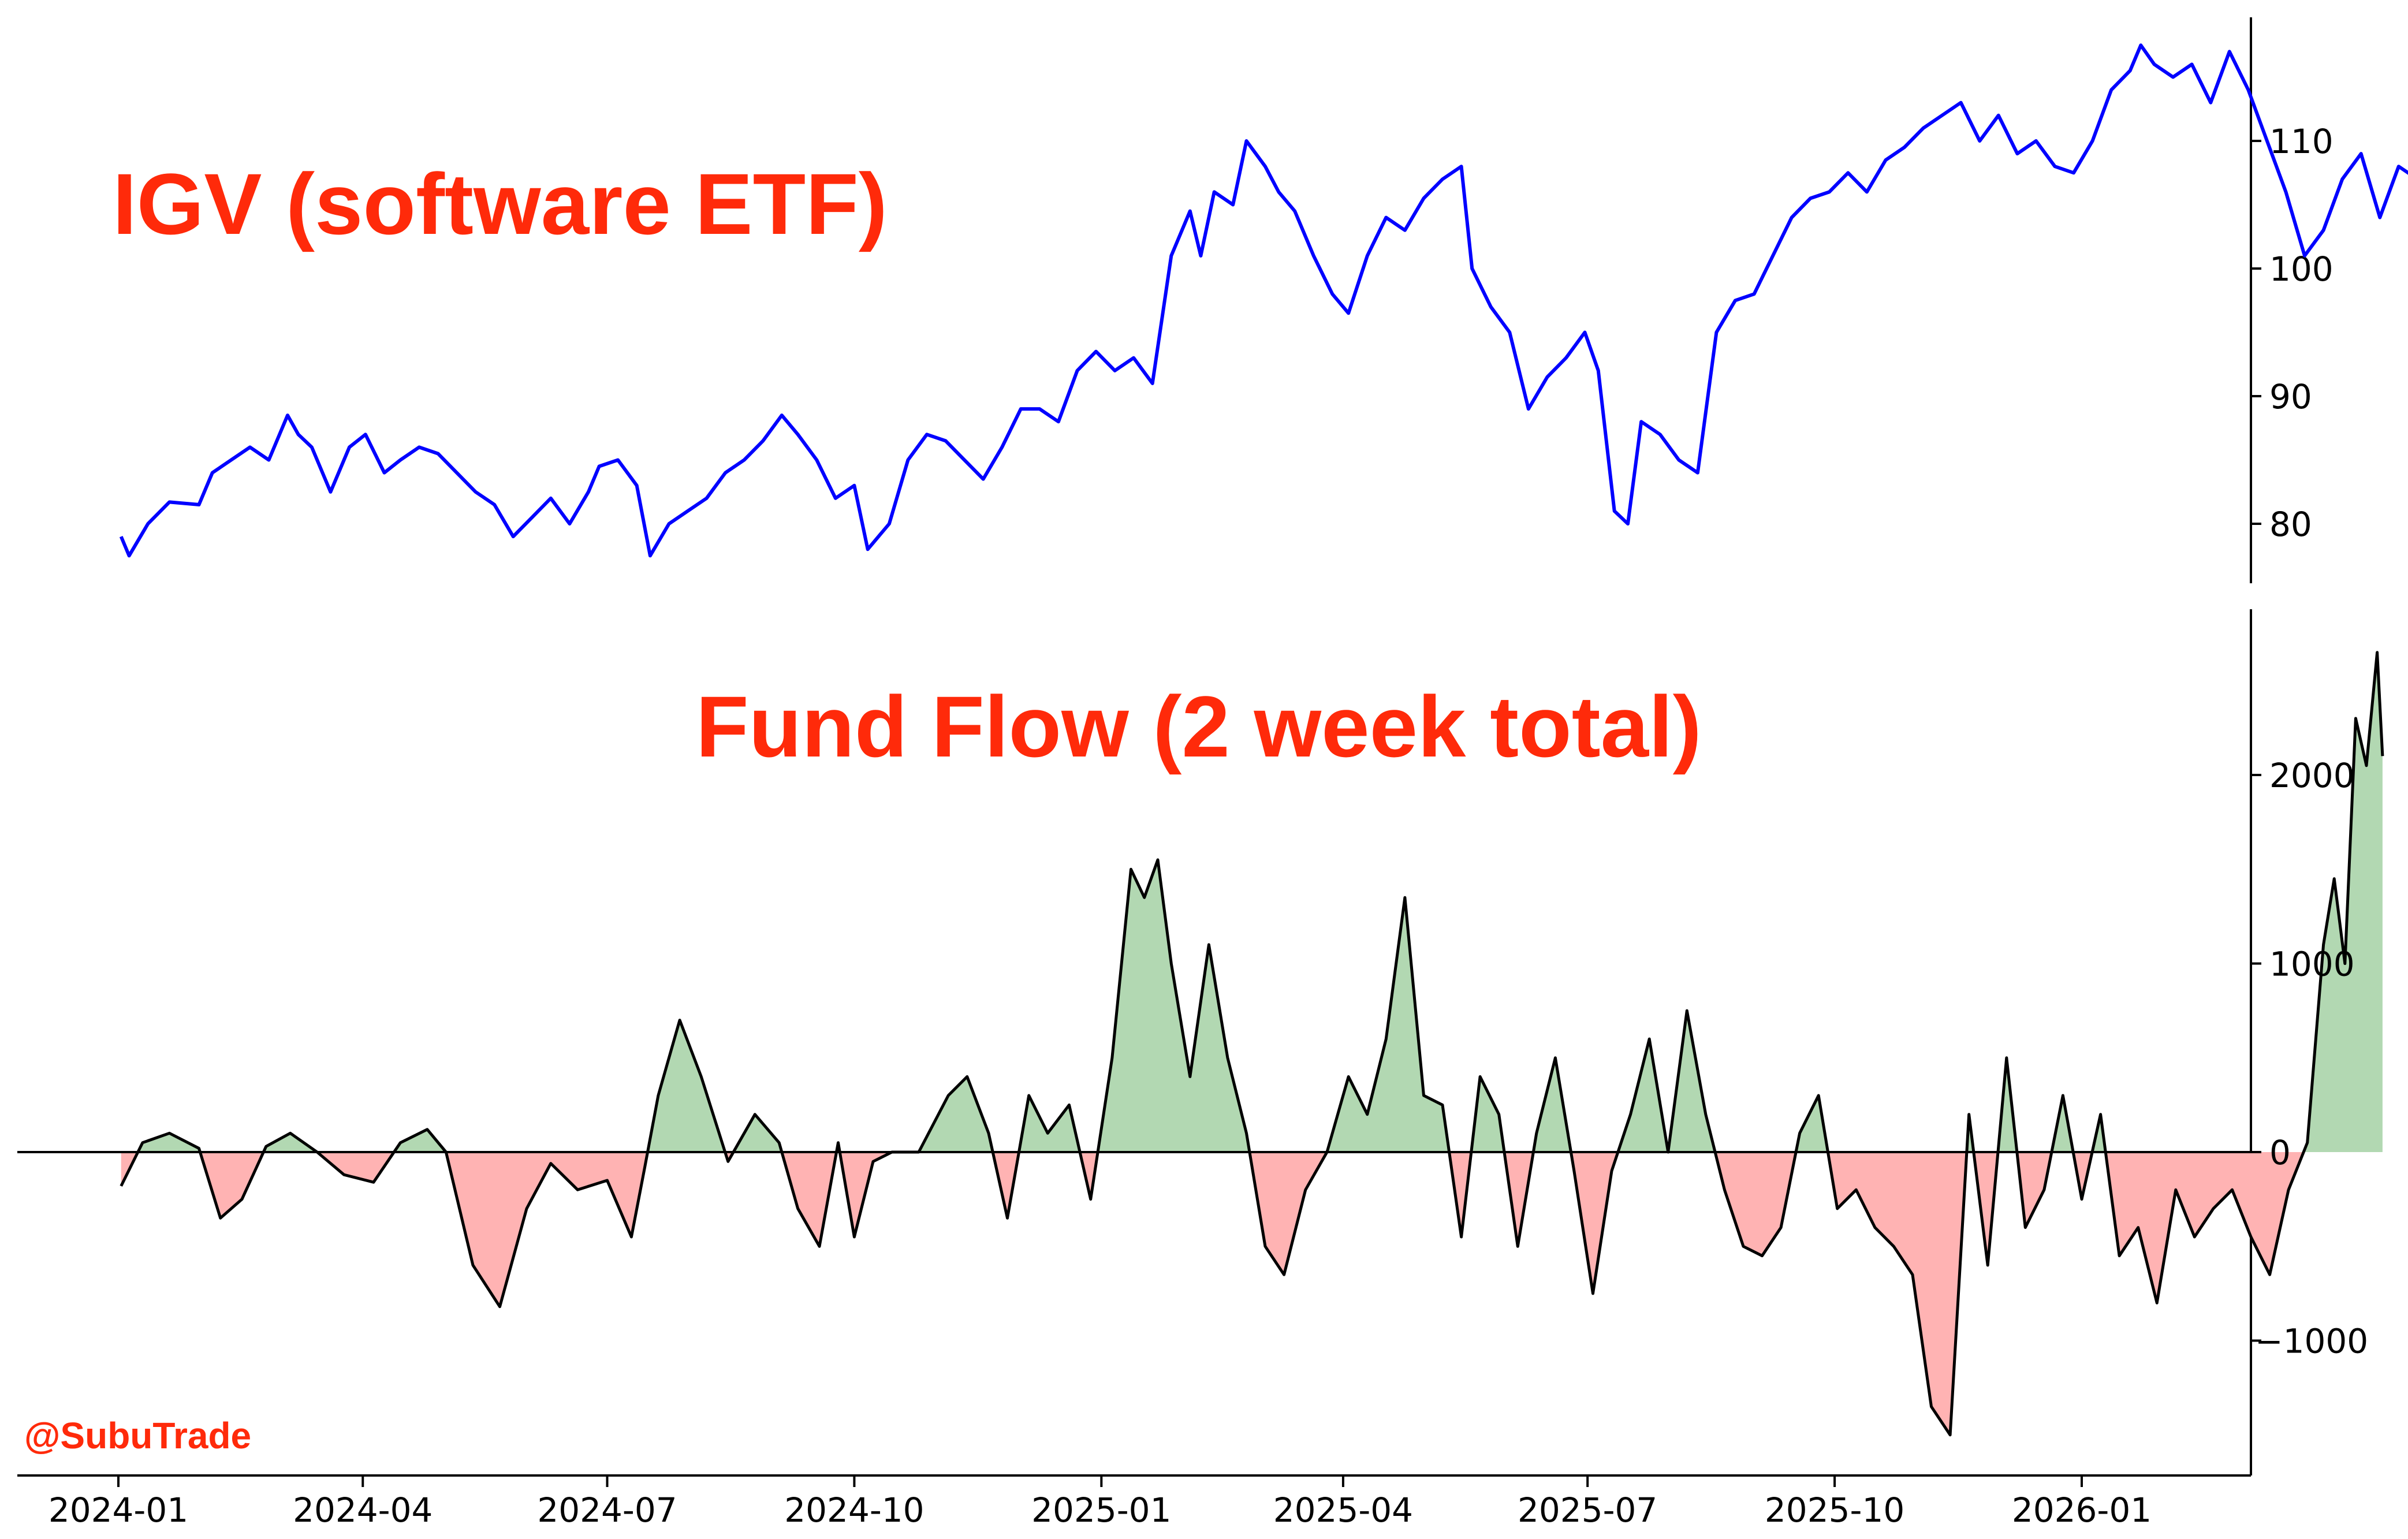 The width and height of the screenshot is (2408, 1539). What do you see at coordinates (1199, 726) in the screenshot?
I see `flow-chart-title: Fund Flow (2 week total)` at bounding box center [1199, 726].